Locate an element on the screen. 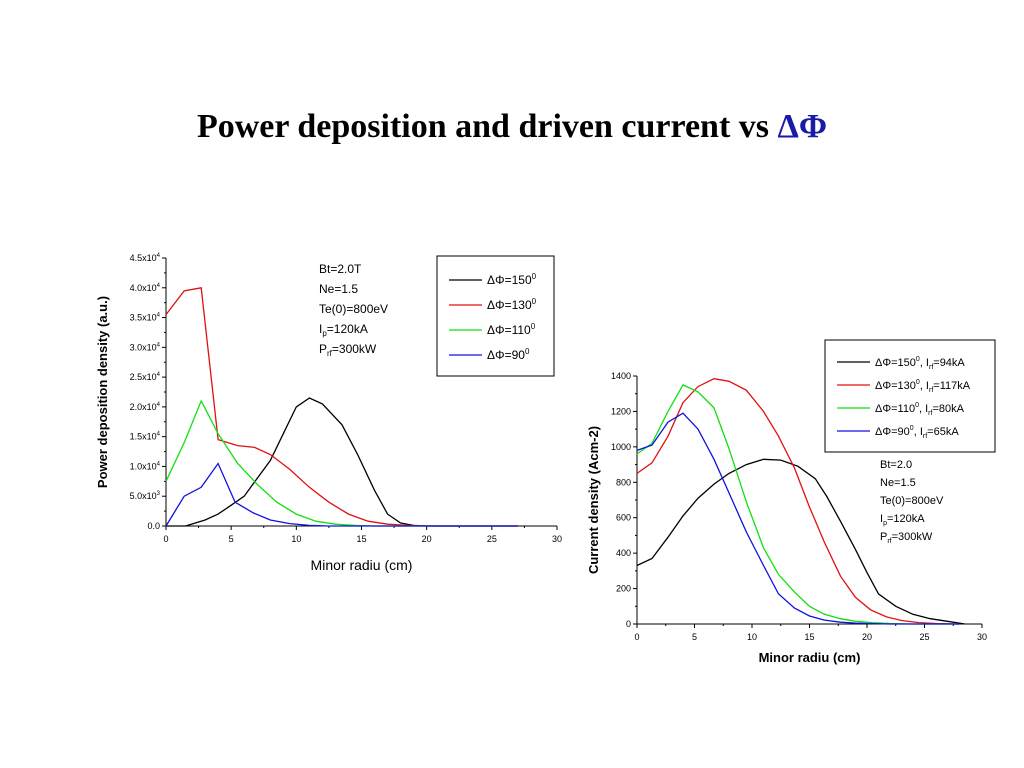 Image resolution: width=1024 pixels, height=768 pixels. y-tick-label: 2.5x104 is located at coordinates (145, 377).